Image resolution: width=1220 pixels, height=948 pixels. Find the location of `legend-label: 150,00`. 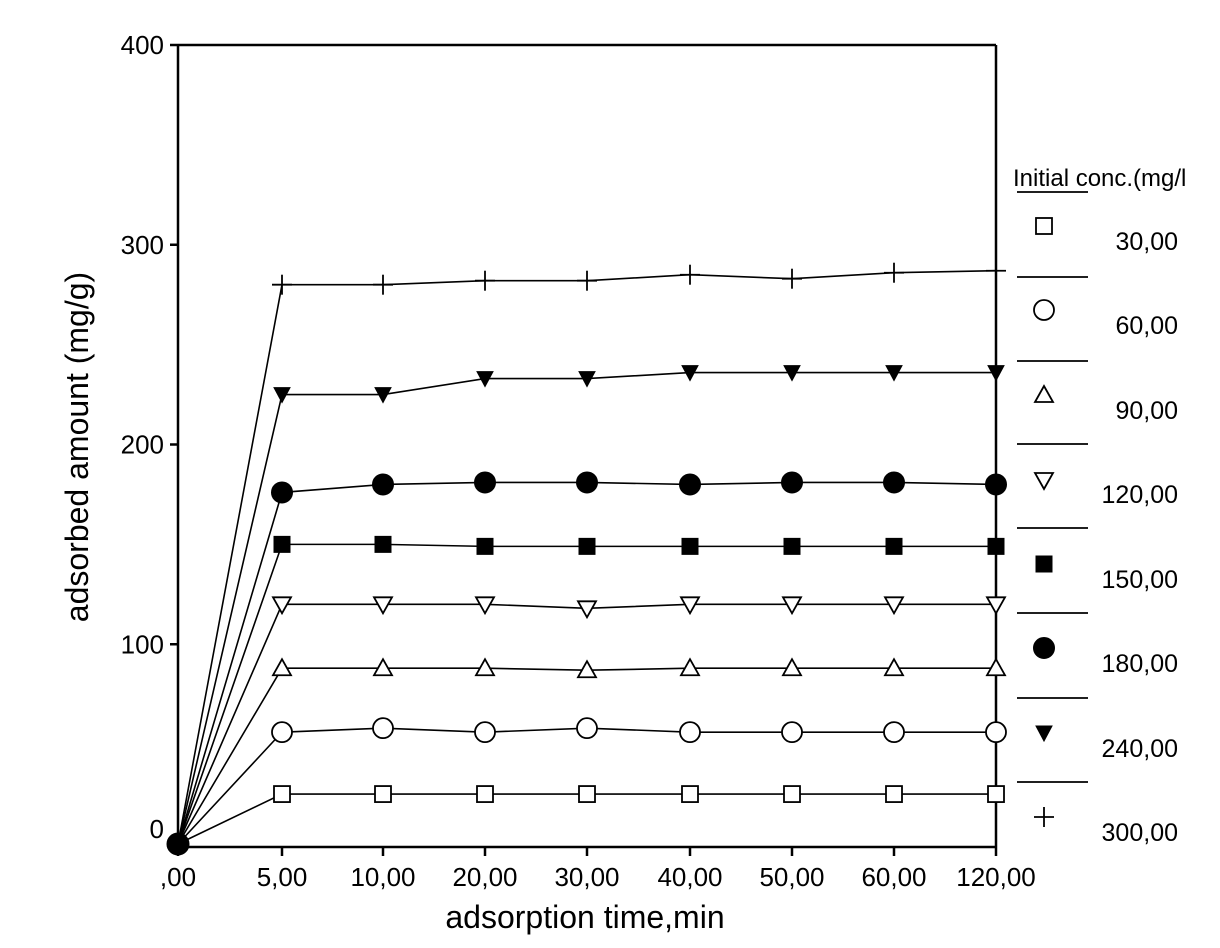

legend-label: 150,00 is located at coordinates (1140, 580).